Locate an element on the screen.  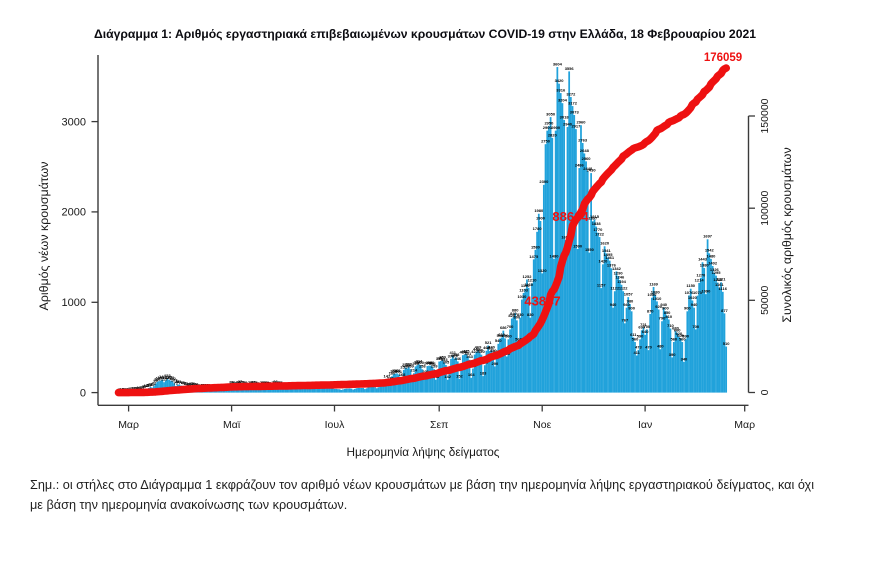
svg-text: 1270 is located at coordinates (701, 274).